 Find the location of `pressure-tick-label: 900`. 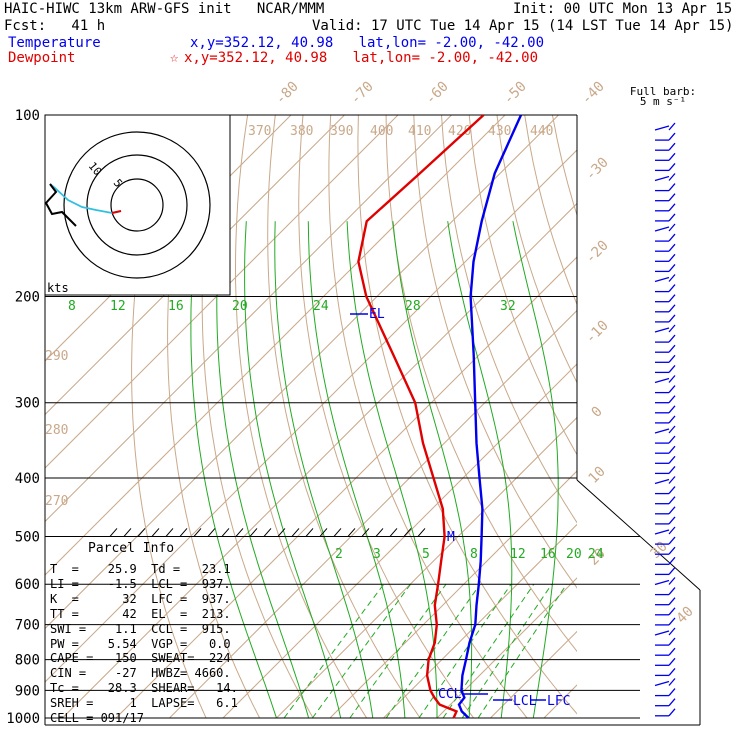

pressure-tick-label: 900 is located at coordinates (27, 691).